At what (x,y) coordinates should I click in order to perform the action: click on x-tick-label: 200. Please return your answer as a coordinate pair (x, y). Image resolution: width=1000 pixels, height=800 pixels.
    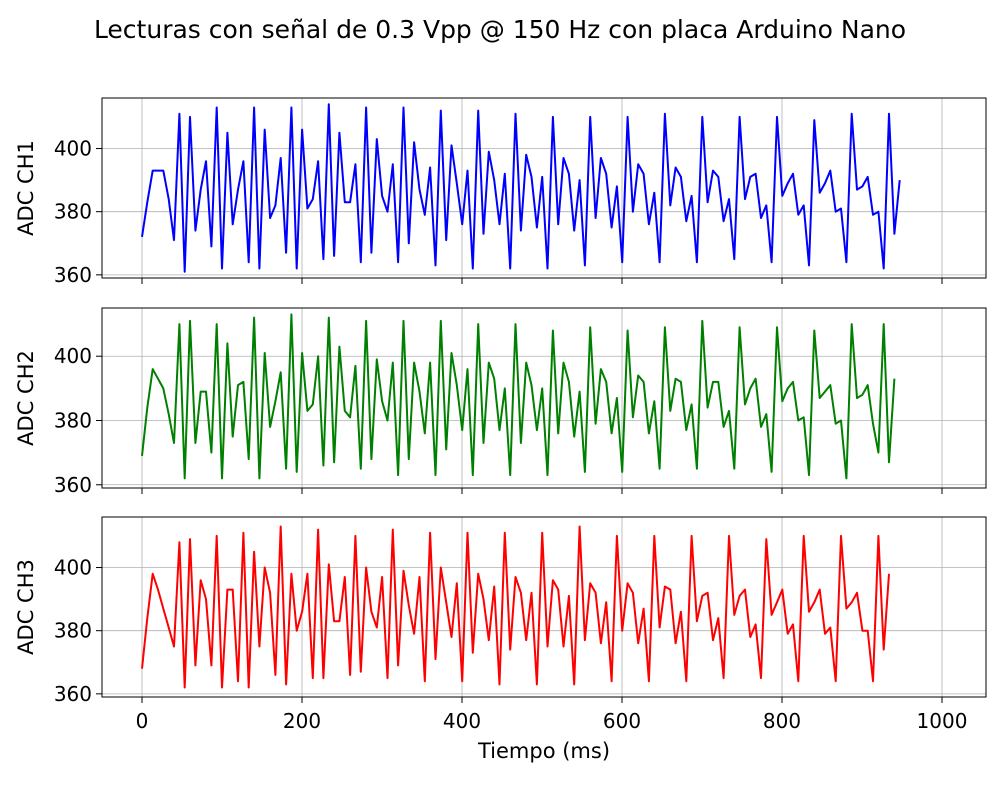
    Looking at the image, I should click on (302, 721).